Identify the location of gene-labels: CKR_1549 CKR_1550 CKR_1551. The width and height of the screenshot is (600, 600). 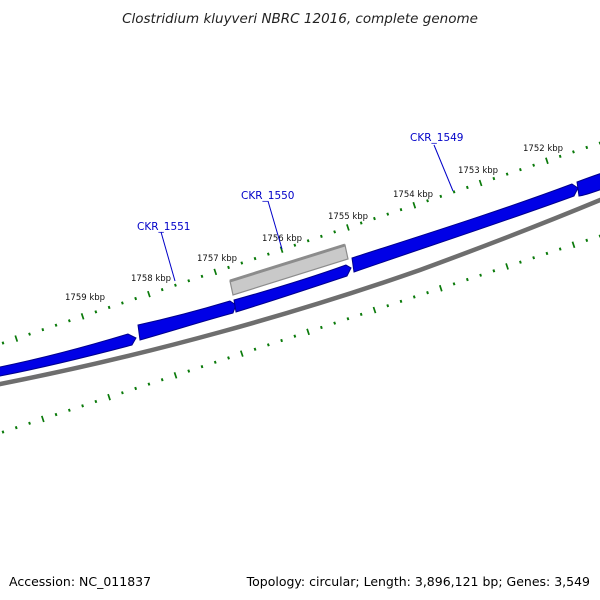
(300, 207).